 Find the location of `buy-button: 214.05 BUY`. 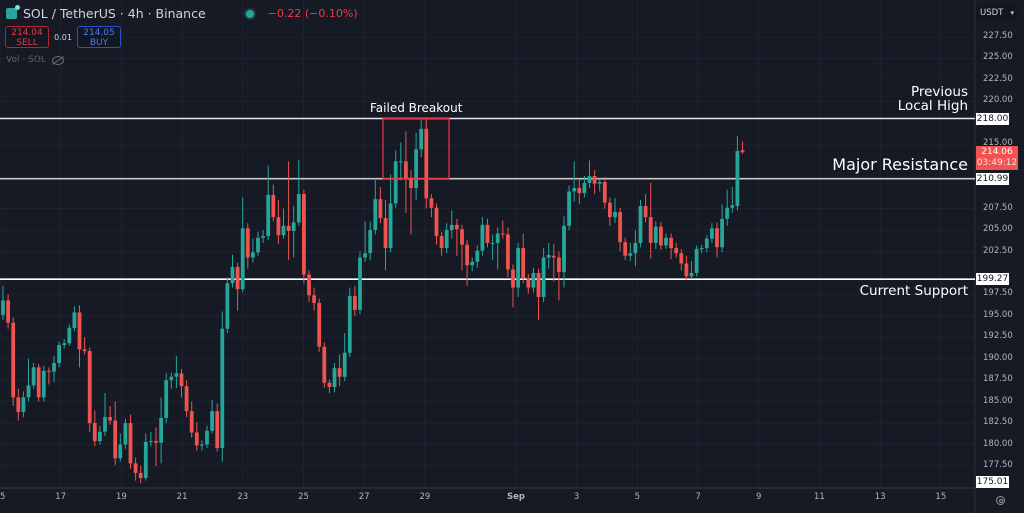

buy-button: 214.05 BUY is located at coordinates (99, 37).